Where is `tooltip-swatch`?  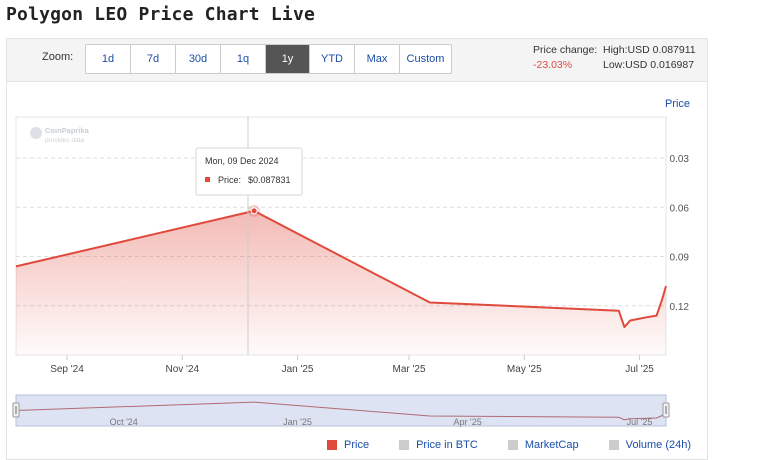
tooltip-swatch is located at coordinates (207, 179).